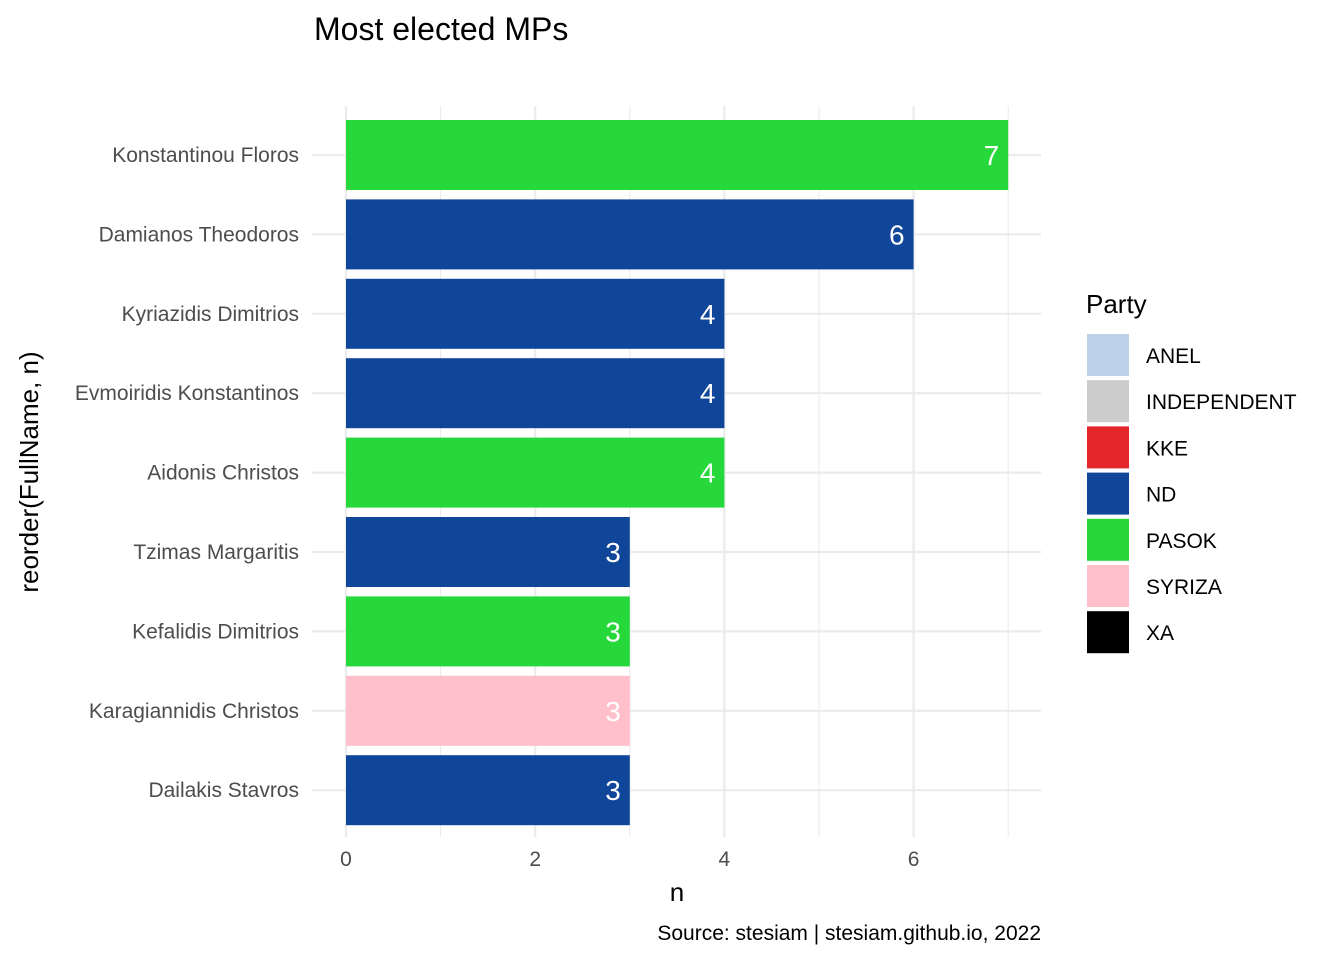 The image size is (1344, 960). I want to click on data-label-aidonis-christos: 4, so click(708, 473).